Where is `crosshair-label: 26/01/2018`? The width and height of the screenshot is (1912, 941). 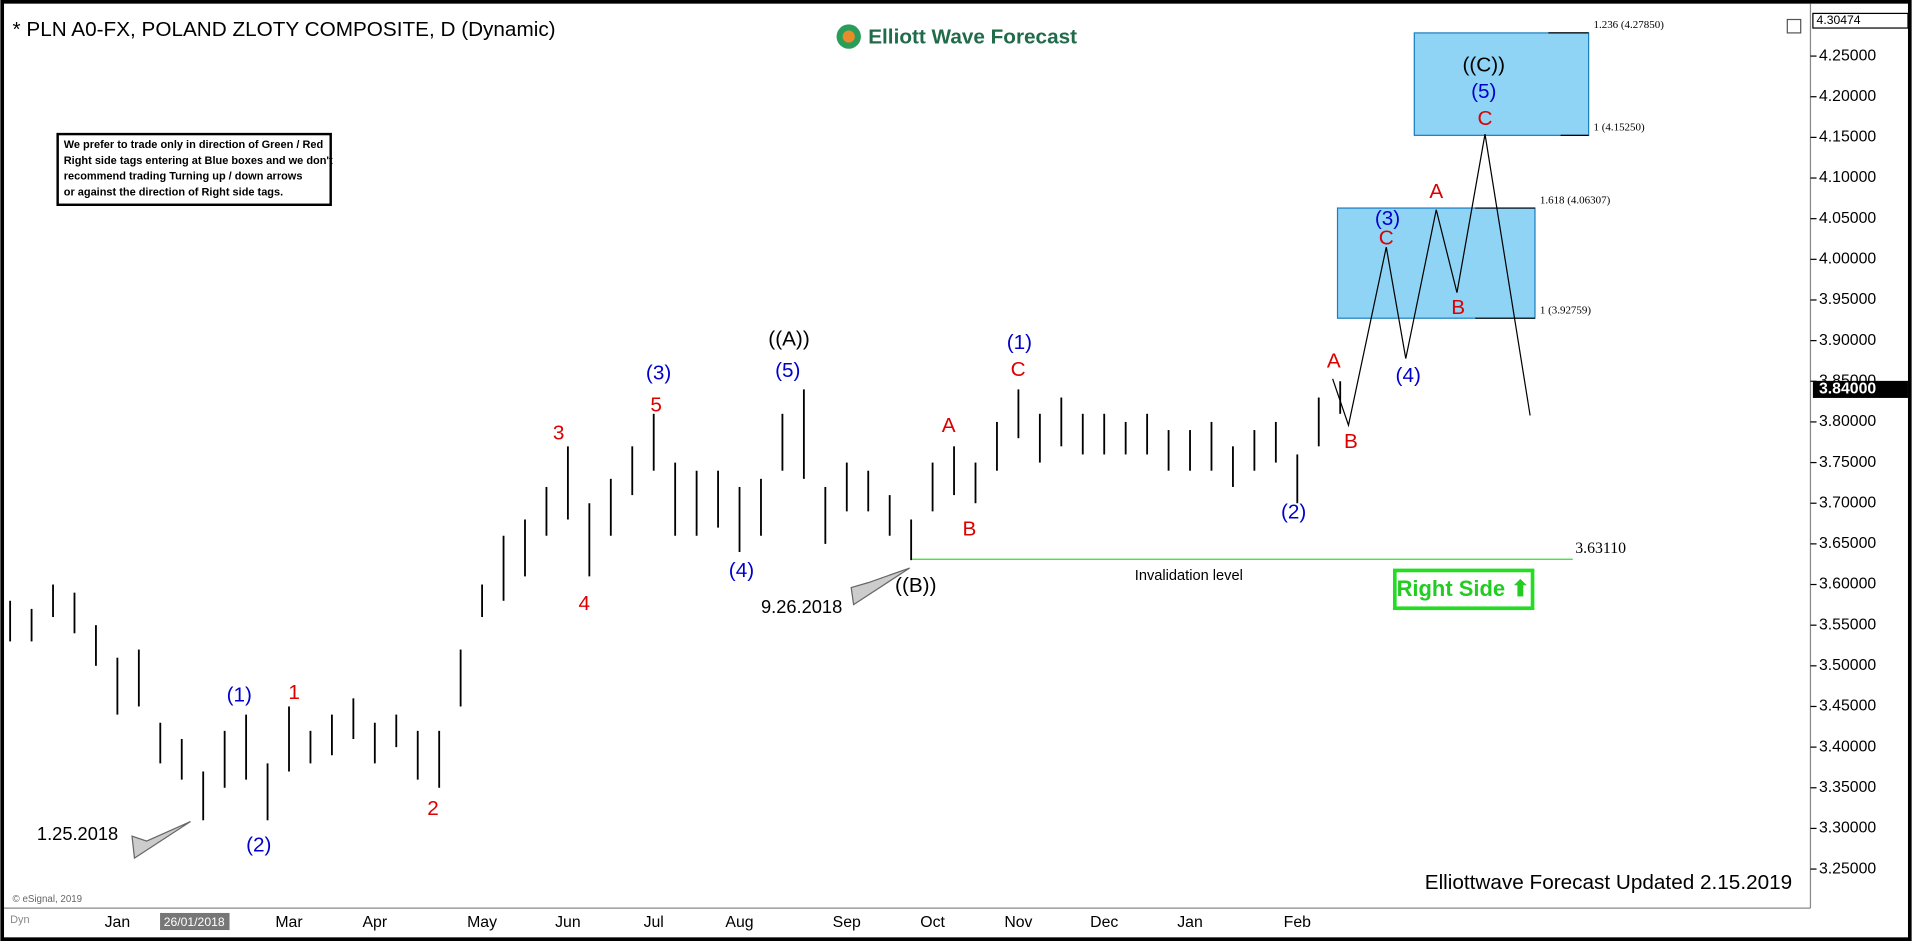 crosshair-label: 26/01/2018 is located at coordinates (194, 922).